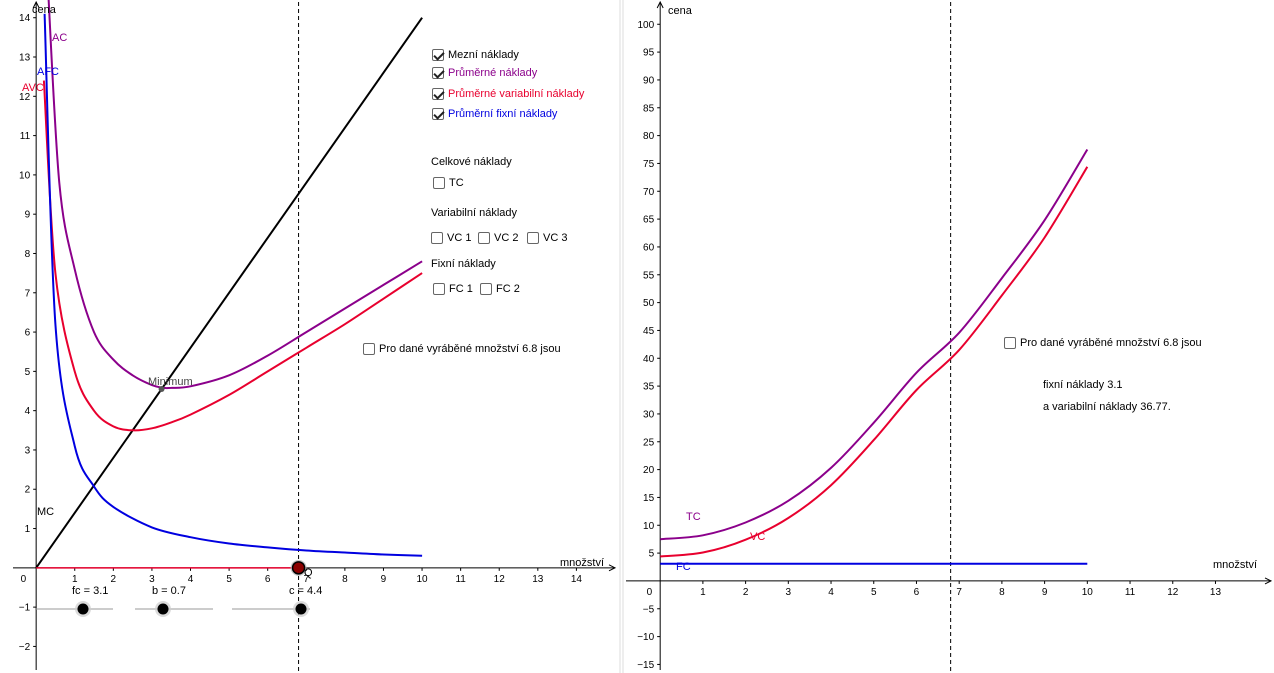  What do you see at coordinates (693, 517) in the screenshot?
I see `tc-label: TC` at bounding box center [693, 517].